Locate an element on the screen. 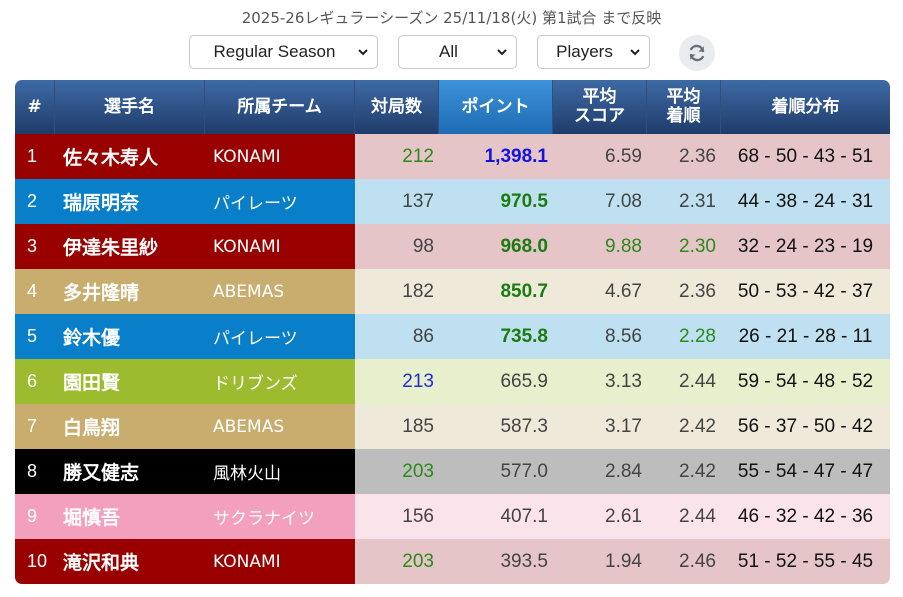 This screenshot has height=597, width=903. player-name-cell: 滝沢和典 is located at coordinates (130, 561).